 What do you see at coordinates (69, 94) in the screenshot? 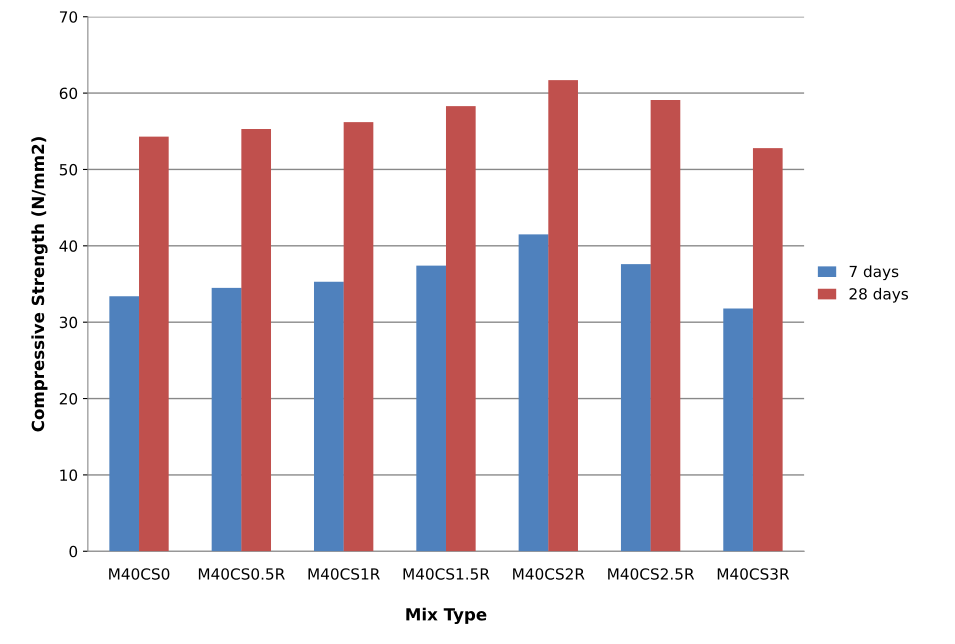
I see `y-tick-label: 60` at bounding box center [69, 94].